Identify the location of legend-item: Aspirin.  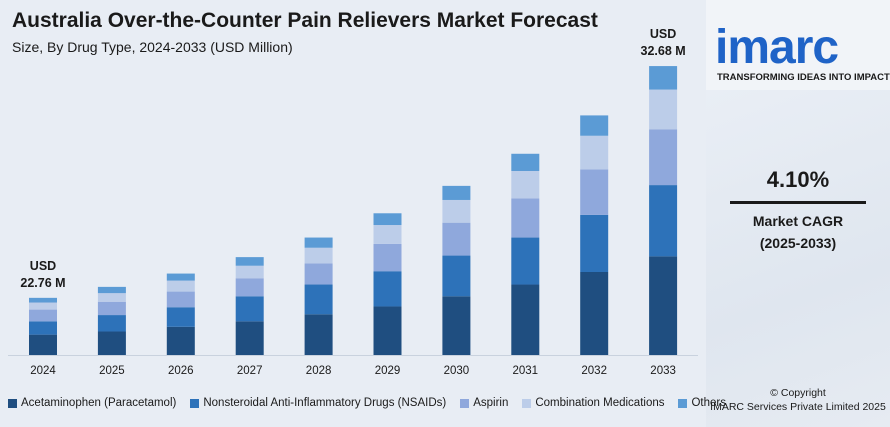
(484, 403).